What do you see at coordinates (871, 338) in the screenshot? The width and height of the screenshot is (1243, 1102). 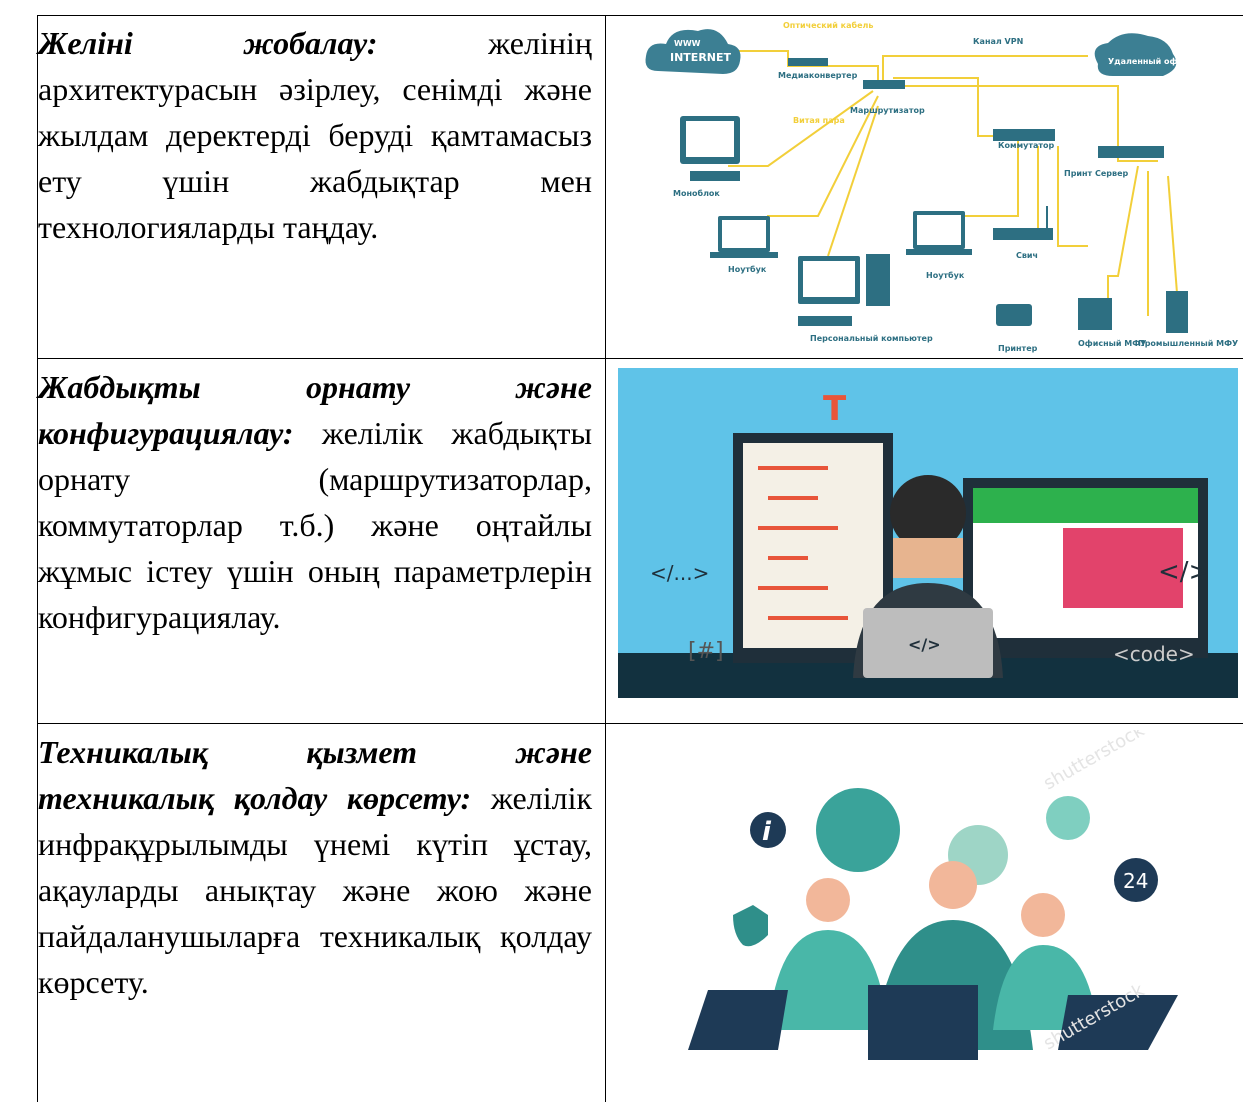 I see `label: Персональный компьютер` at bounding box center [871, 338].